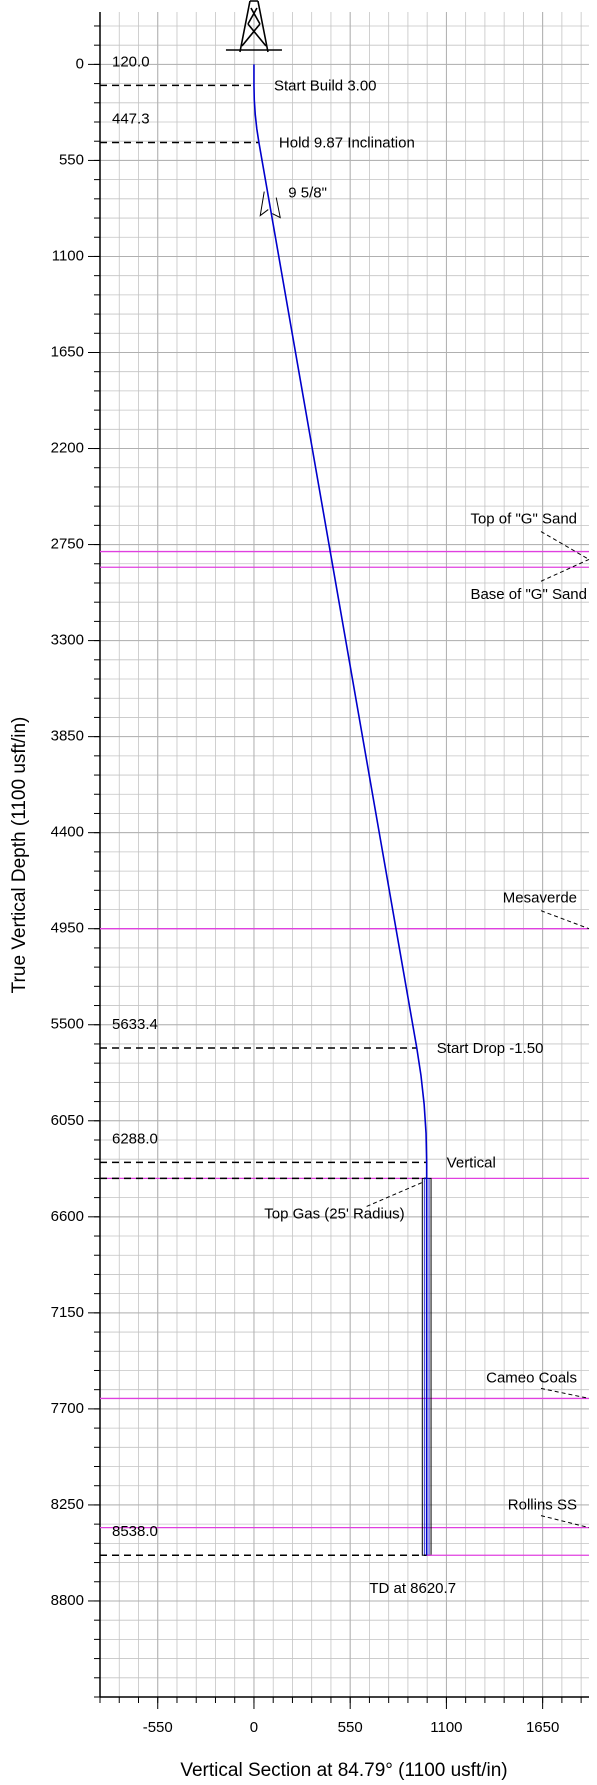  I want to click on y-tick-label: 1650, so click(67, 351).